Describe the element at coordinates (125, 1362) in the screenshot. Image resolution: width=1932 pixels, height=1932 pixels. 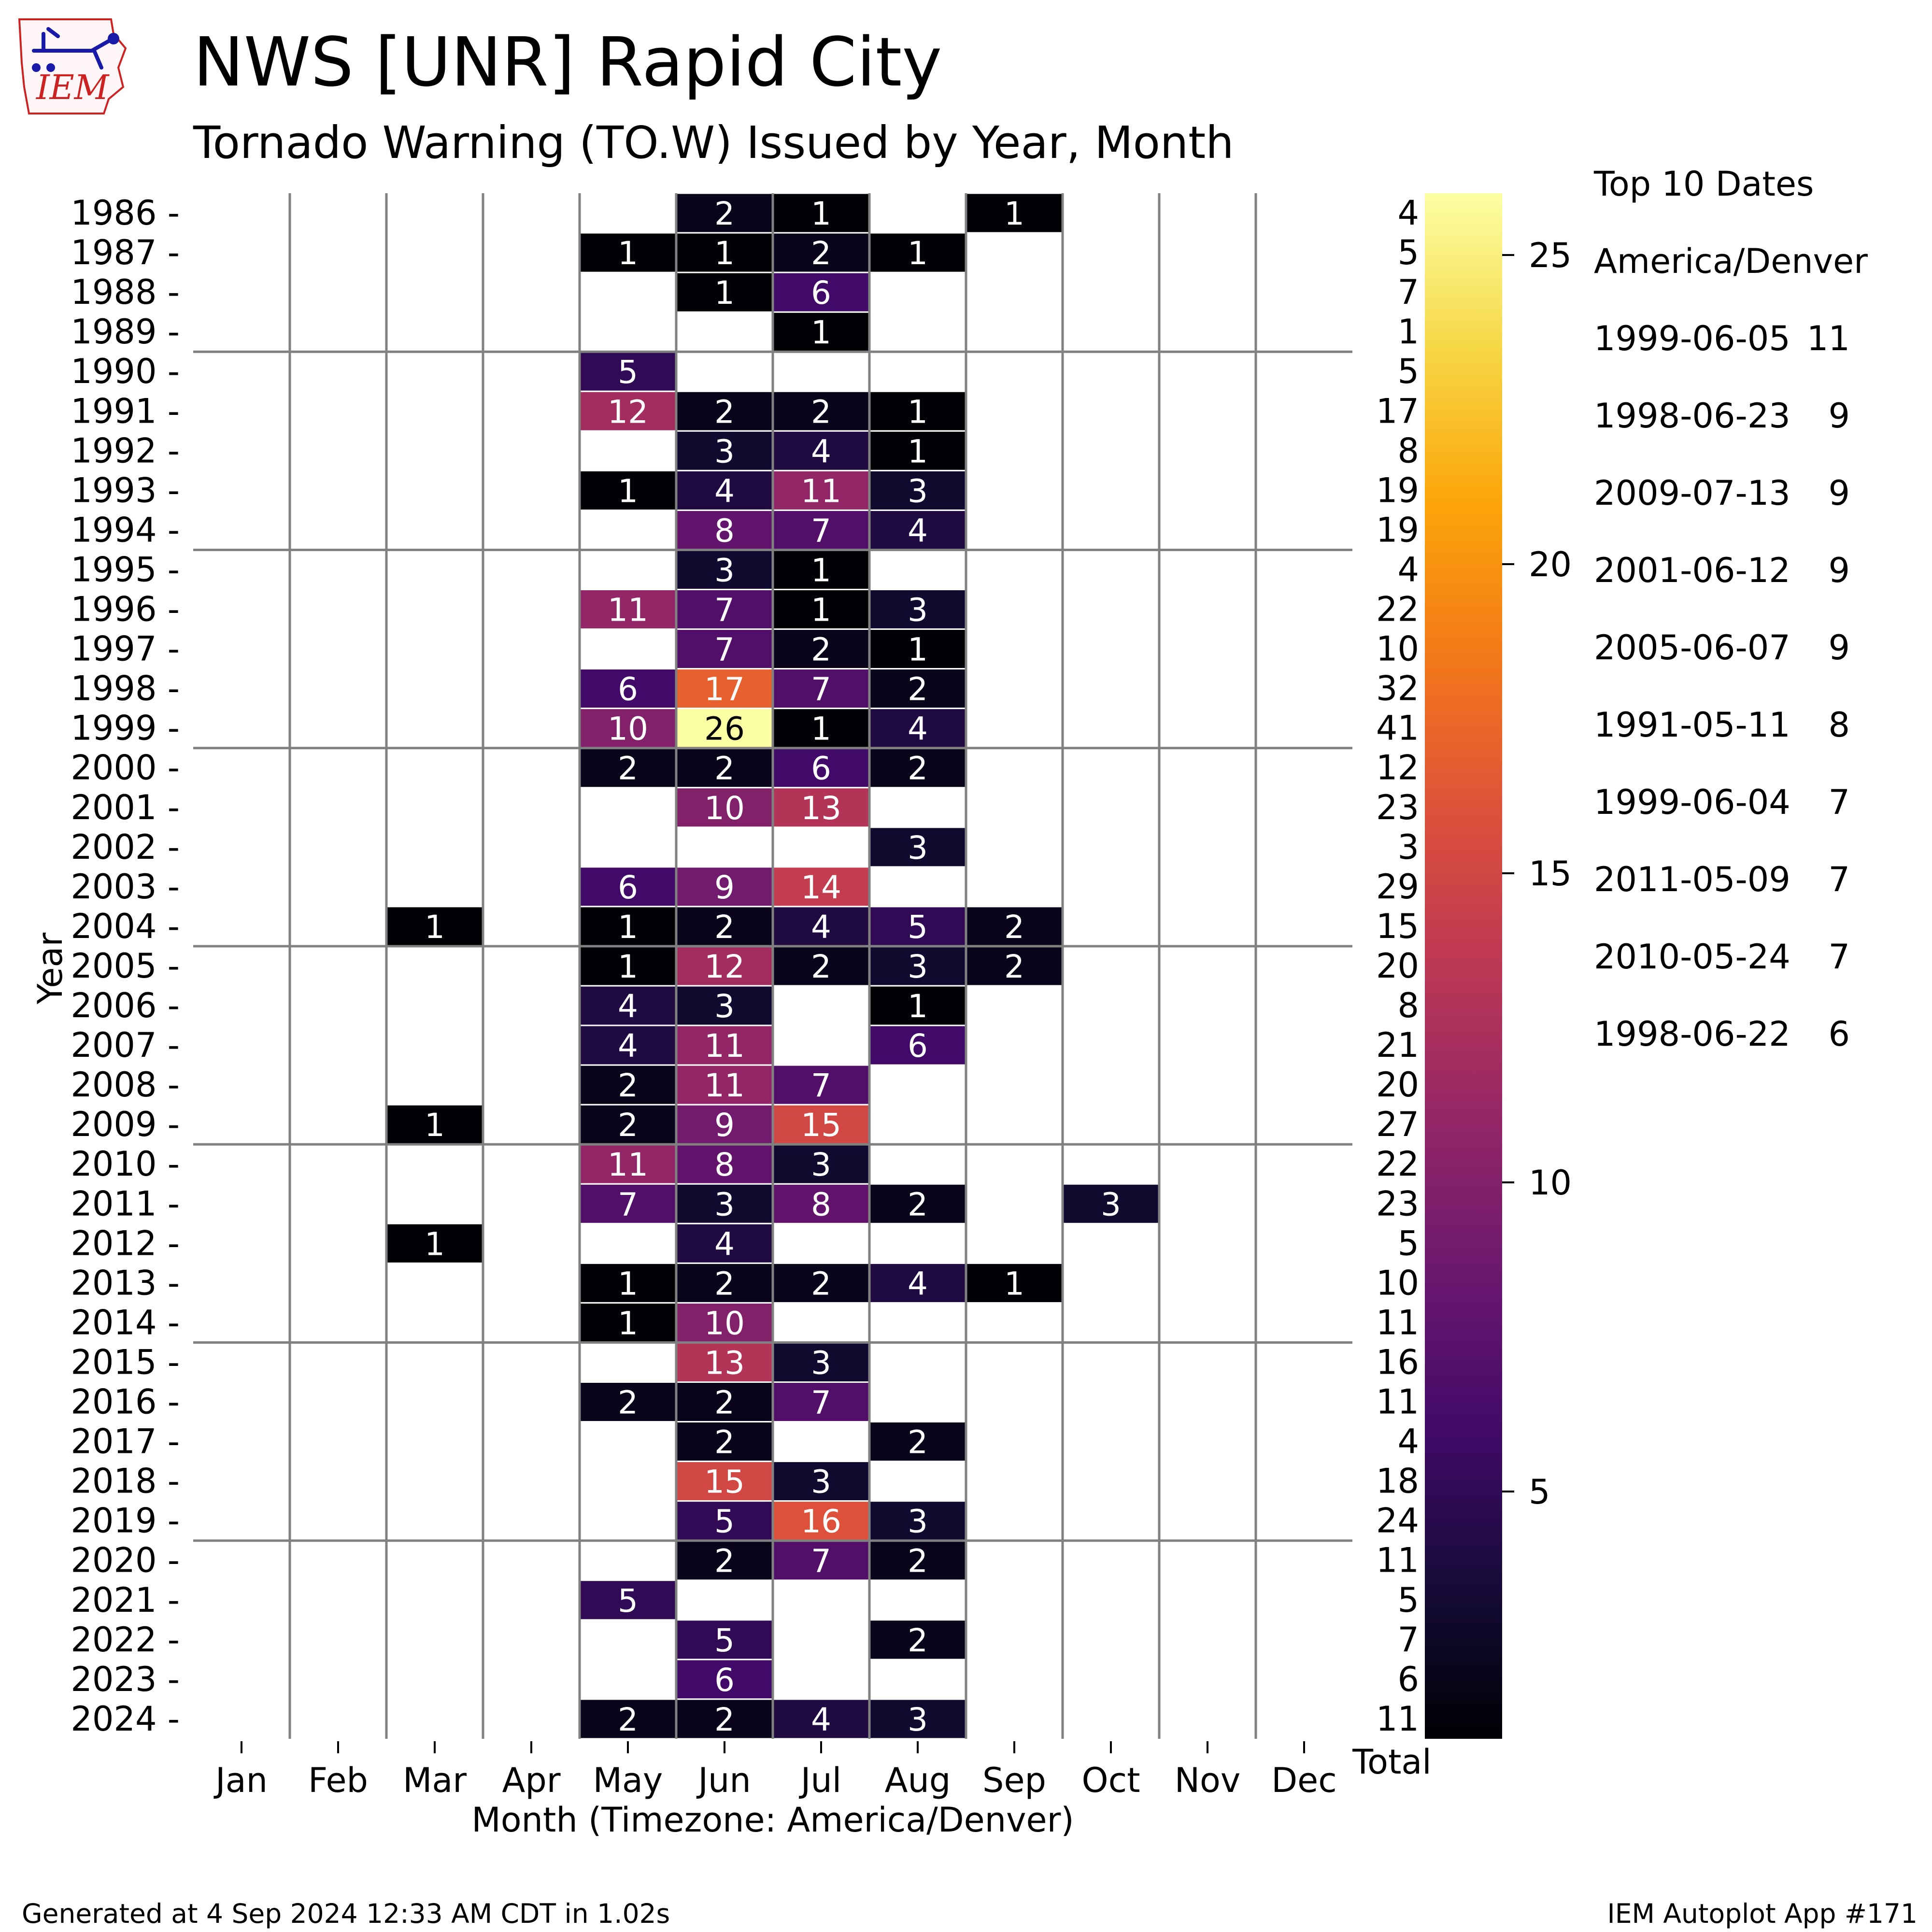
I see `year-tick-label: 2015 -` at that location.